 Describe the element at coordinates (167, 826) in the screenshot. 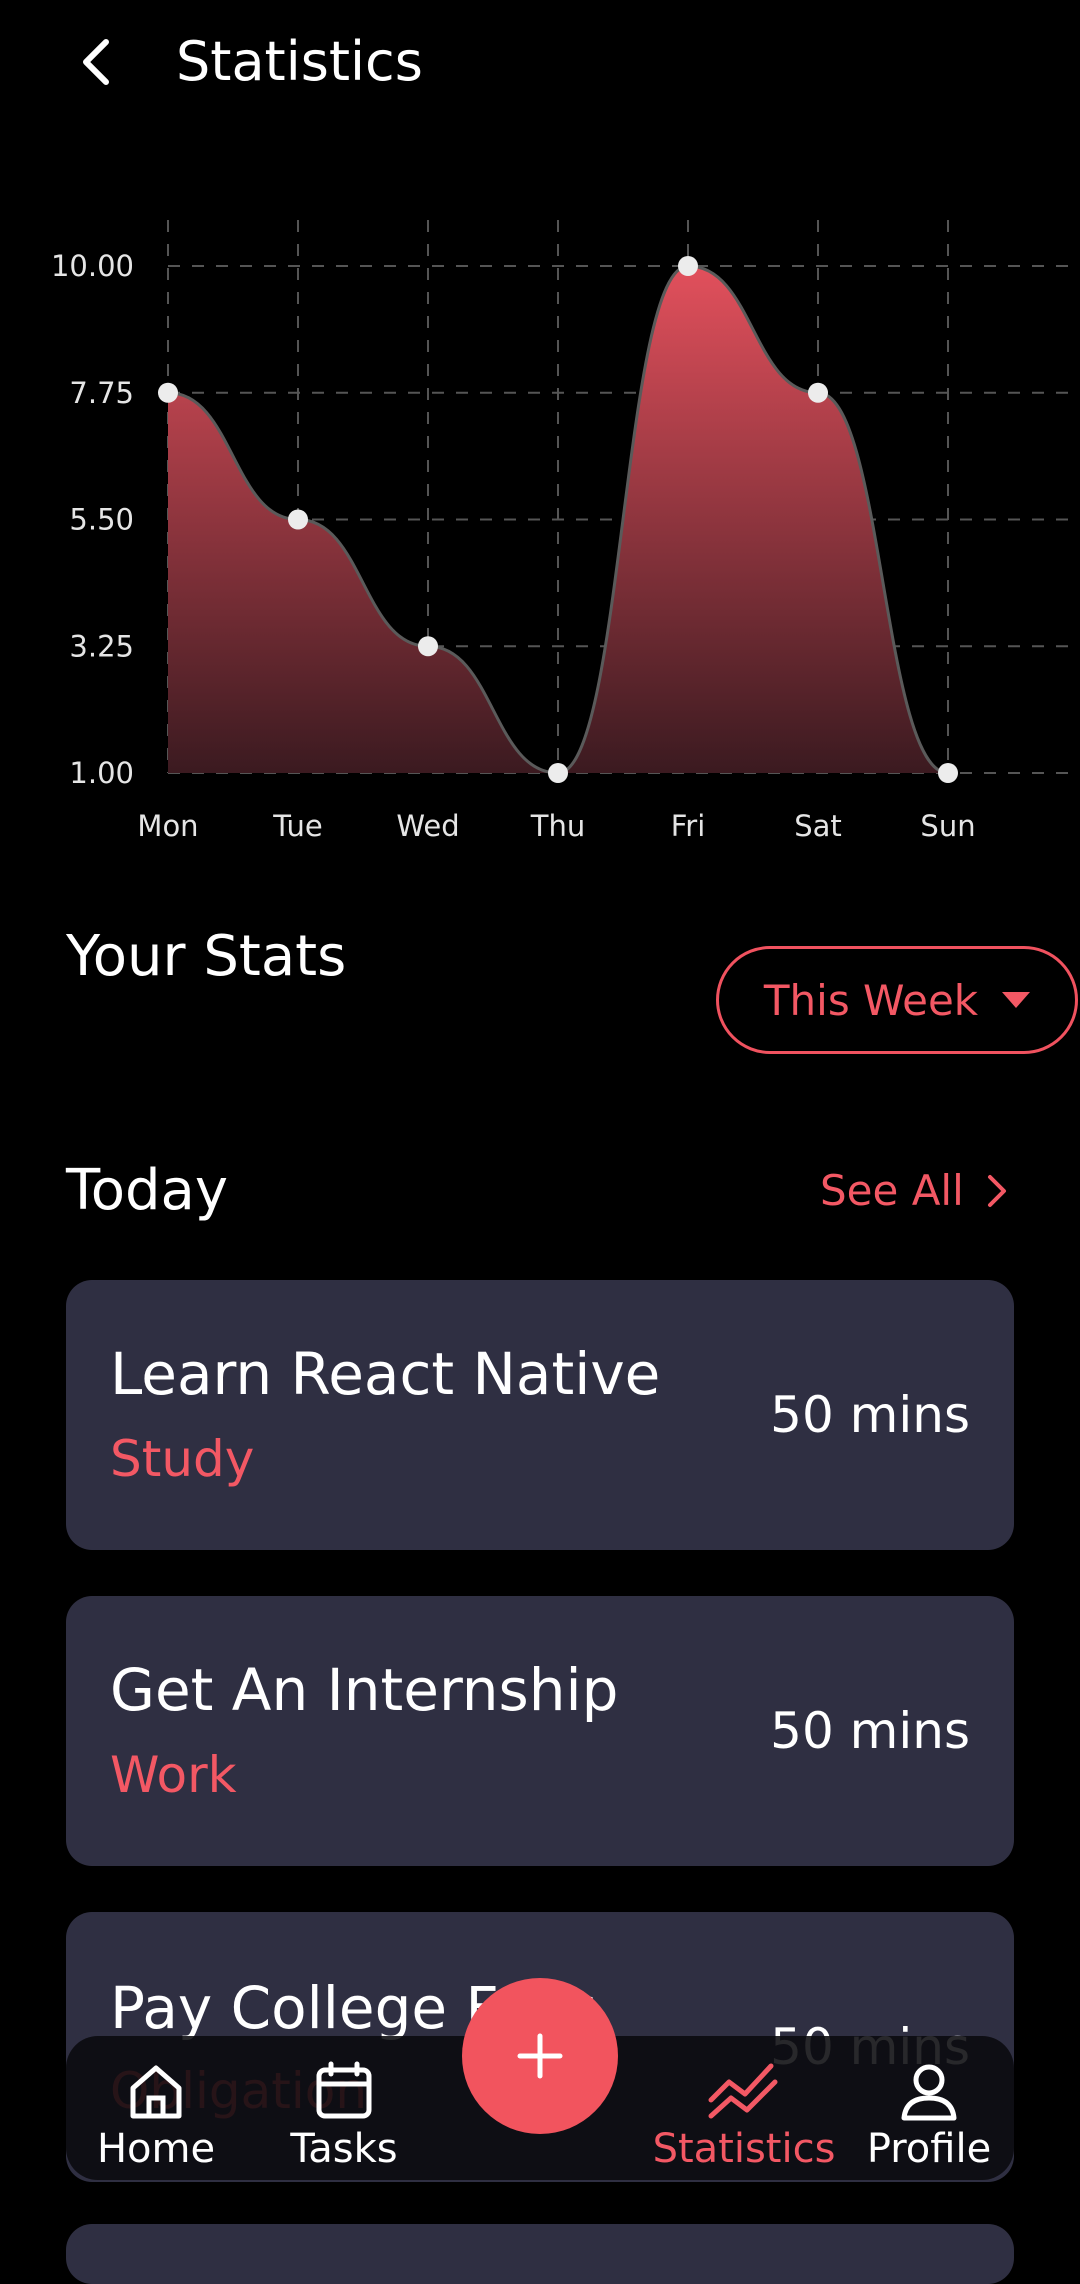

I see `x-tick-label: Mon` at that location.